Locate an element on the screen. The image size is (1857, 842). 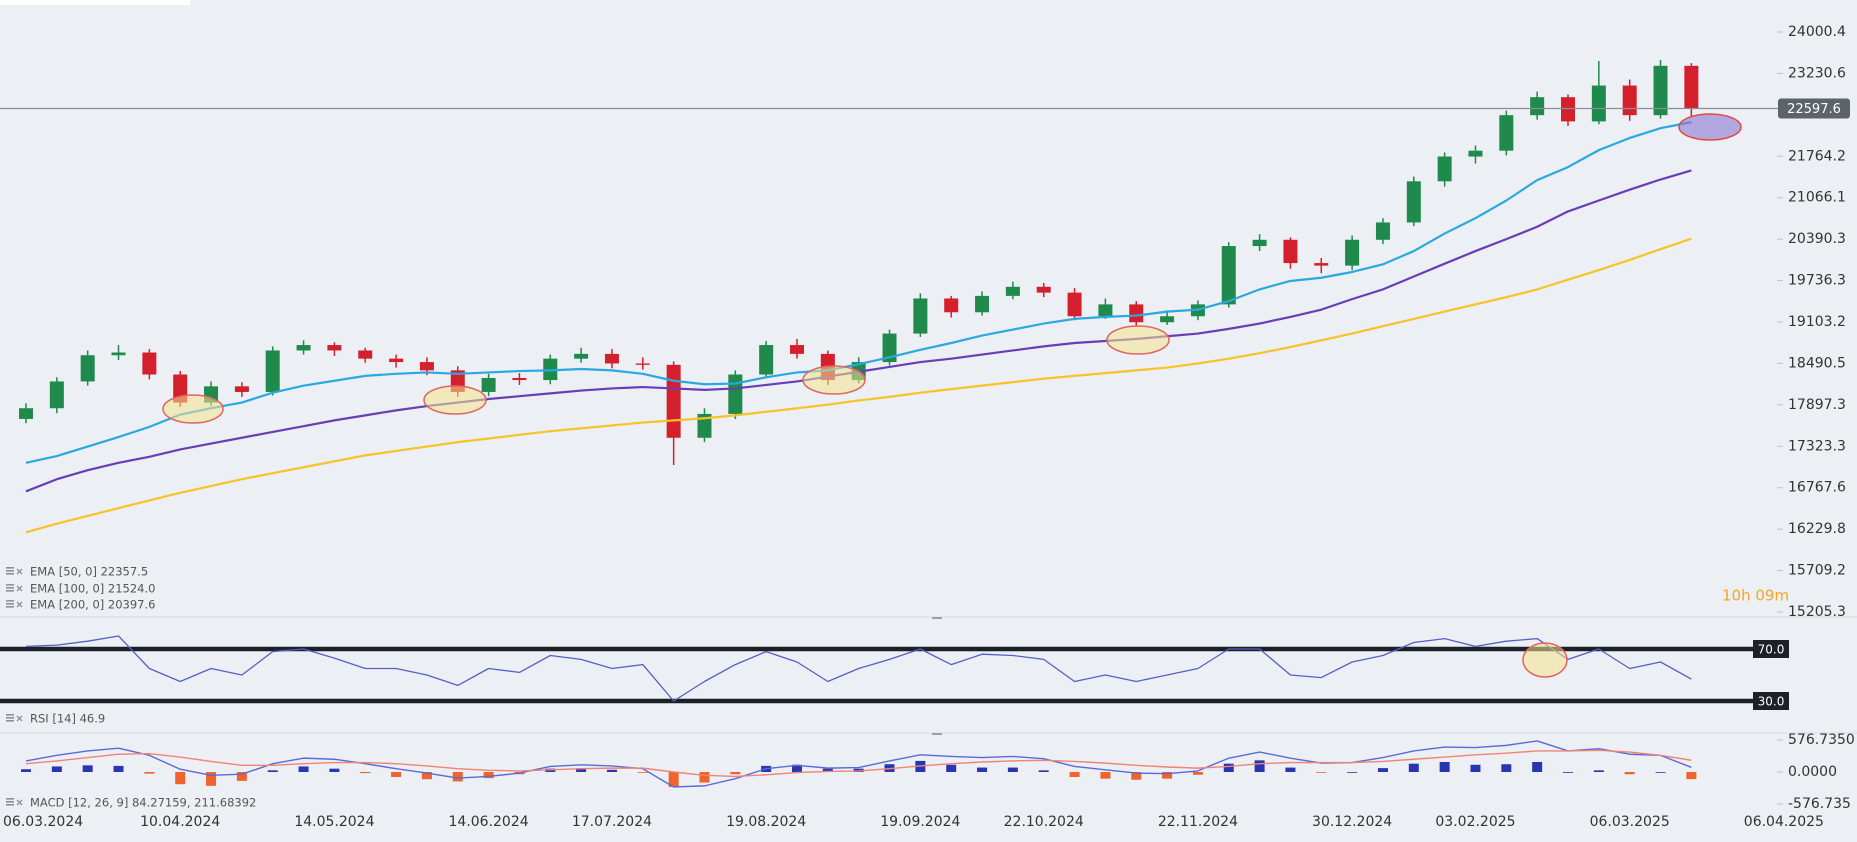
legend-label: EMA [50, 0] 22357.5 is located at coordinates (89, 572).